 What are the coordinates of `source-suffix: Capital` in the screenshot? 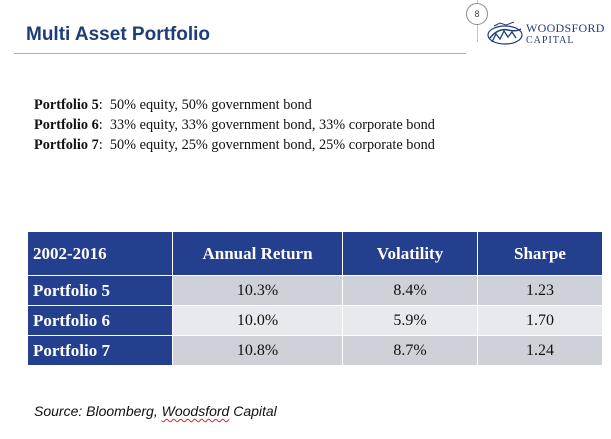 It's located at (253, 411).